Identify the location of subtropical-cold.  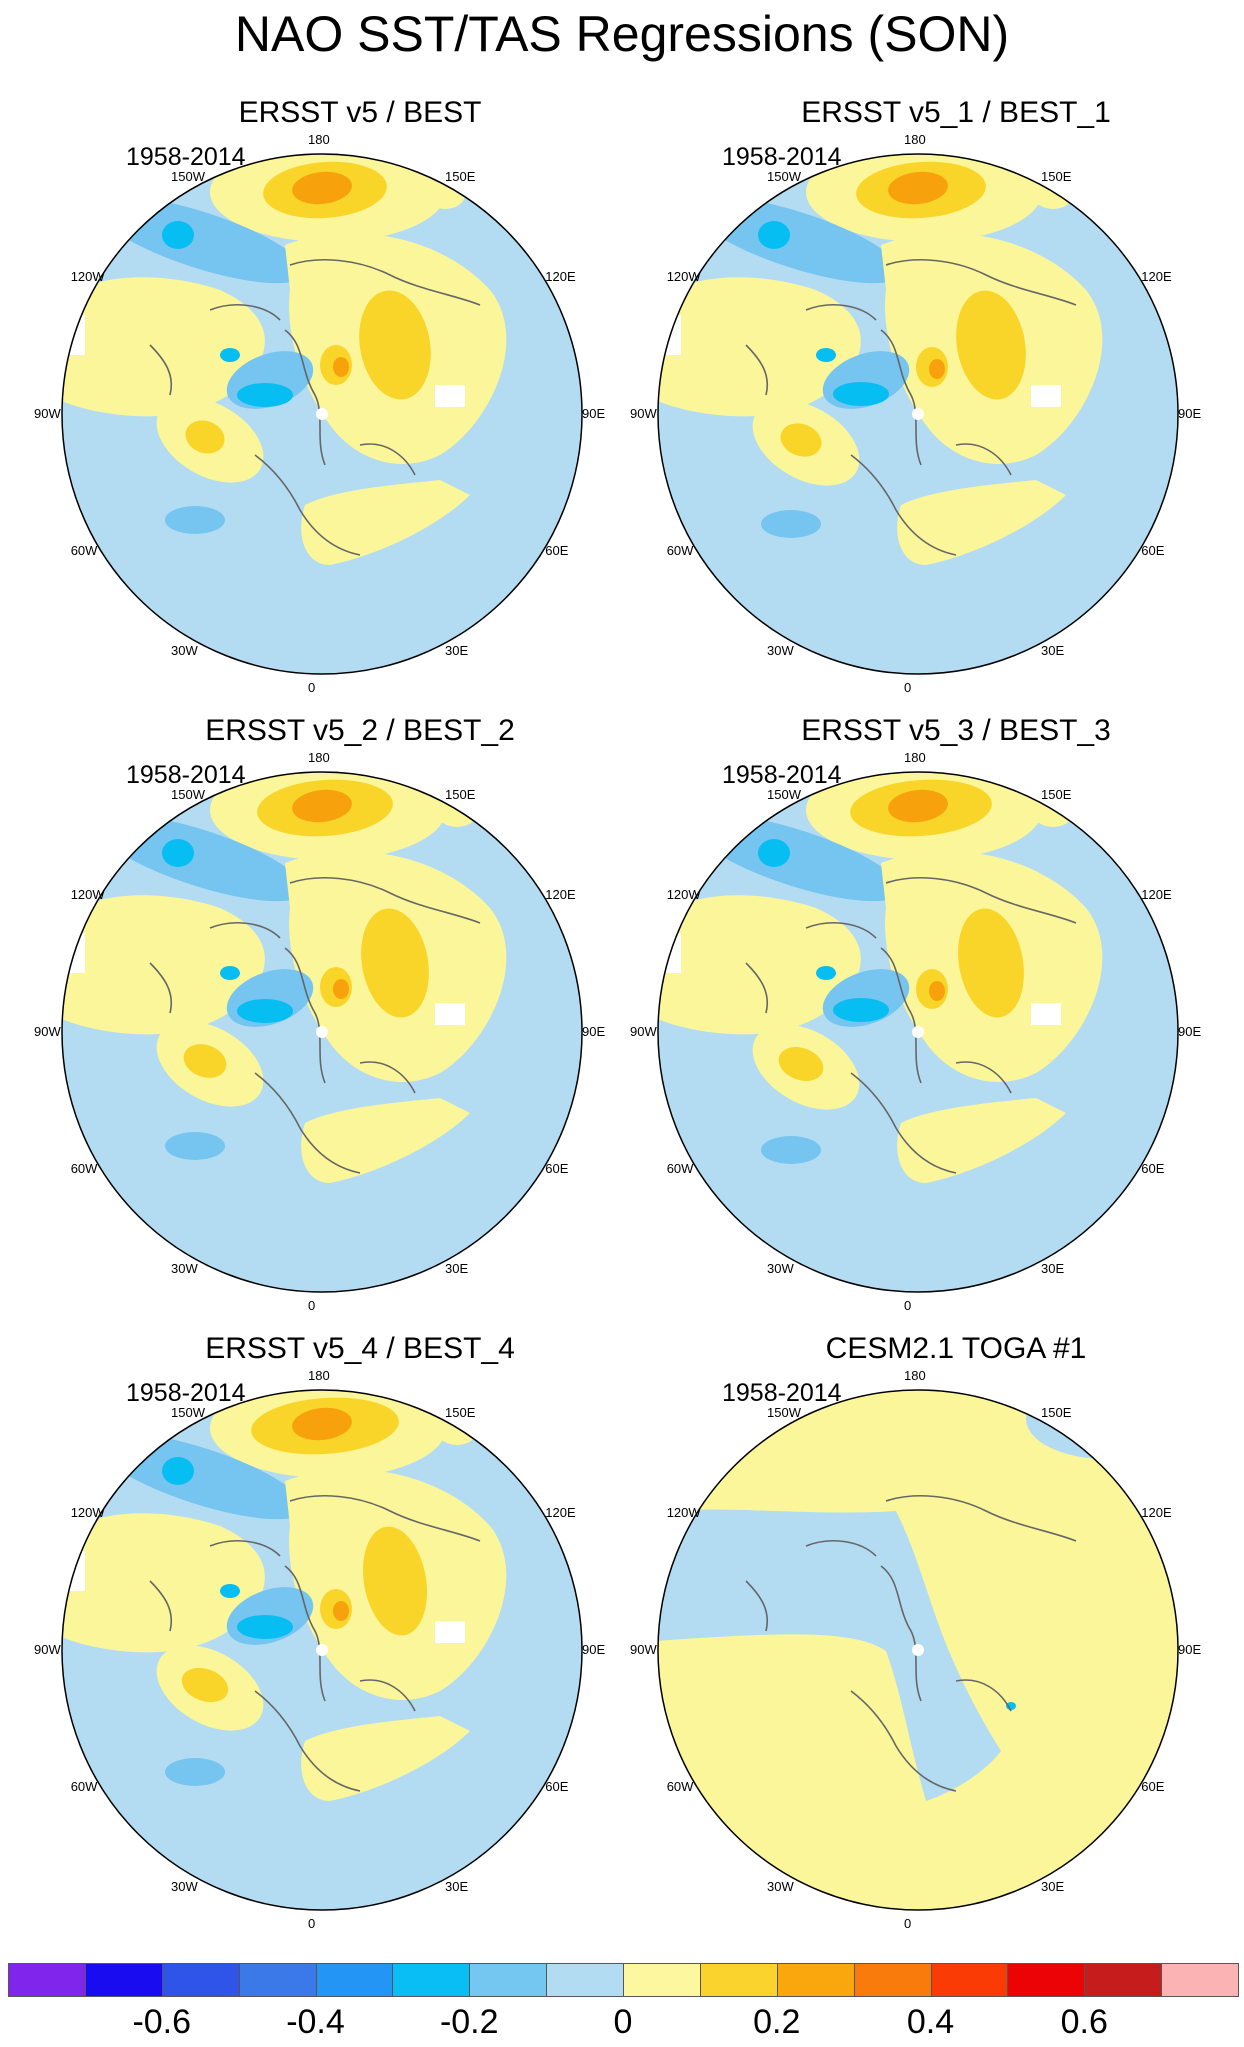
(791, 1150).